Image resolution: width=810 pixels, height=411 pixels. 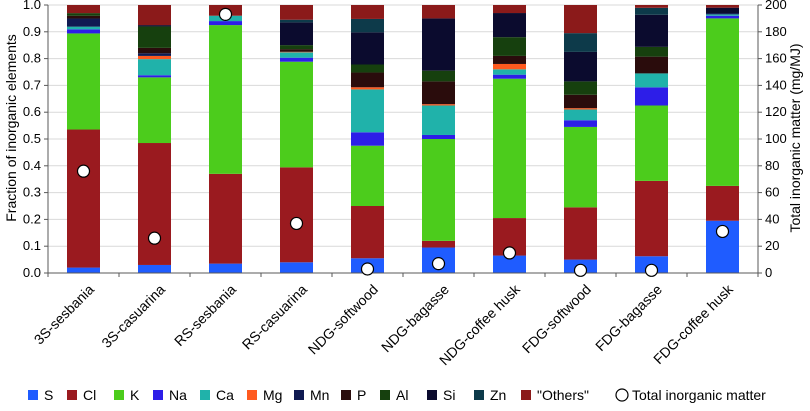 What do you see at coordinates (776, 6) in the screenshot?
I see `y2-tick-label: 200` at bounding box center [776, 6].